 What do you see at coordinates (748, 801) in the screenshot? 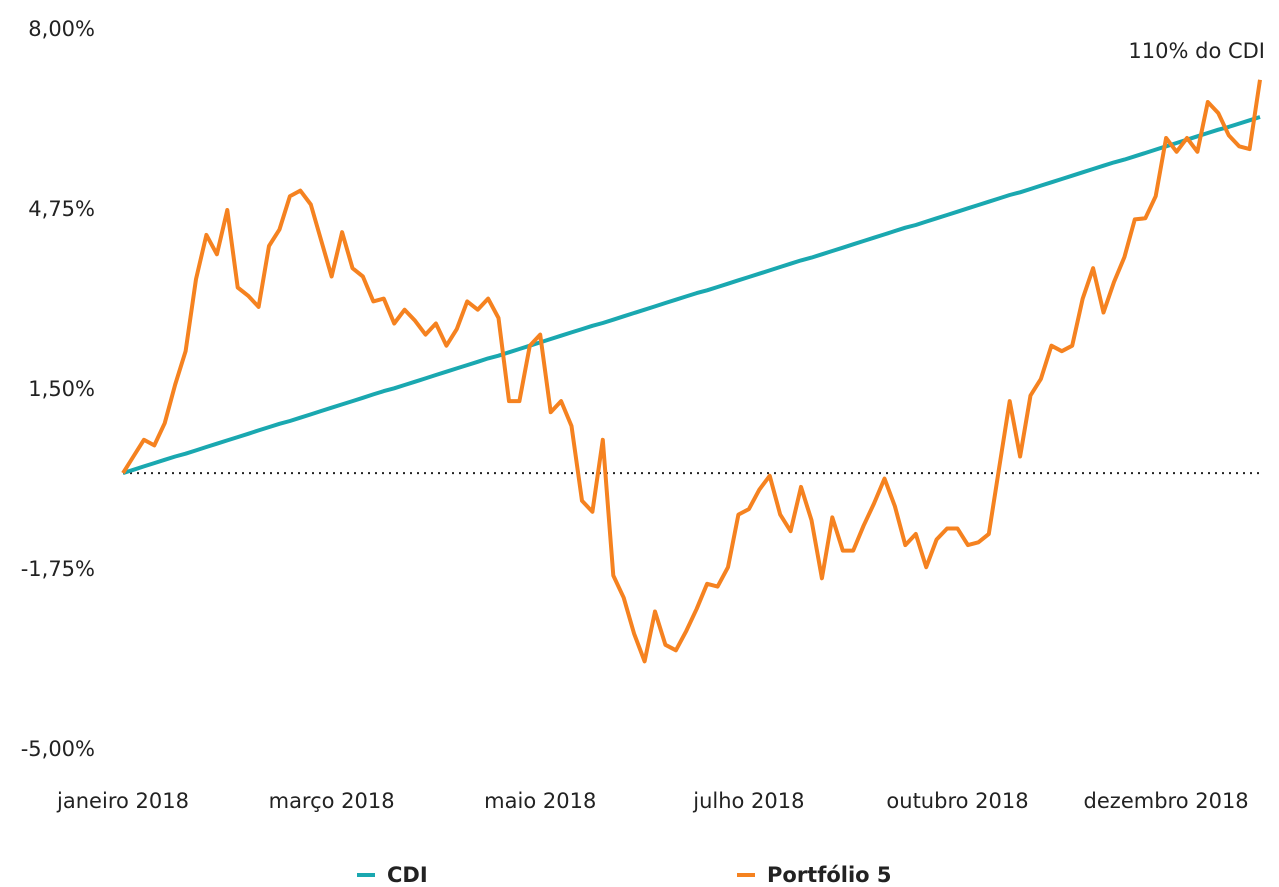
I see `x-tick-label: julho 2018` at bounding box center [748, 801].